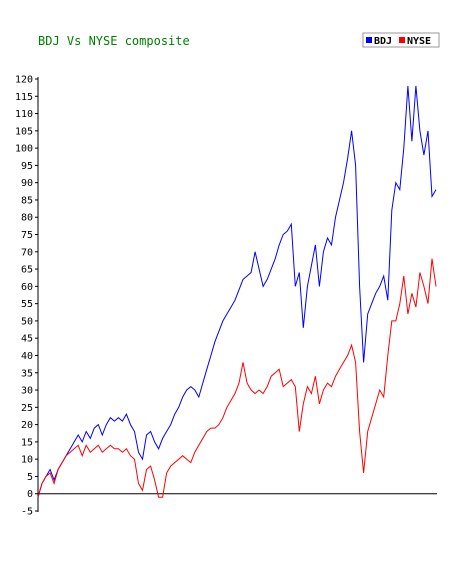 The height and width of the screenshot is (568, 474). Describe the element at coordinates (383, 41) in the screenshot. I see `legend-label-bdj: BDJ` at that location.